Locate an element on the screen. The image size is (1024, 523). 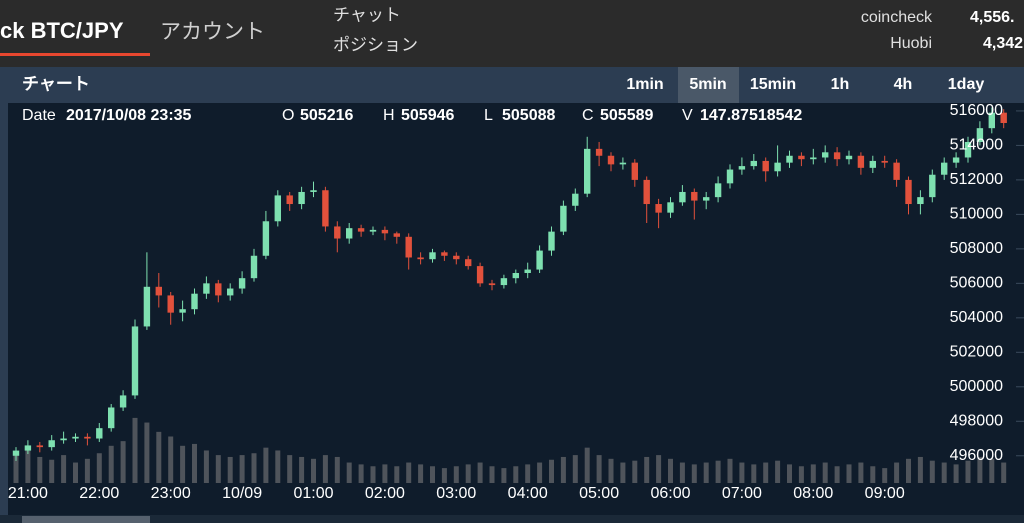
y-tick-label: 508000 is located at coordinates (976, 248).